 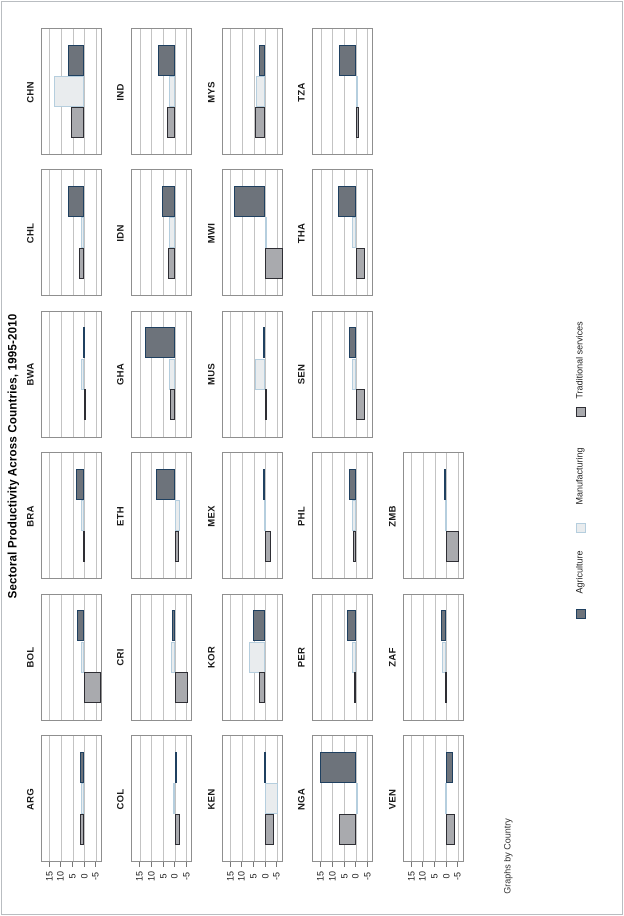 I want to click on panel-bol, so click(x=71, y=657).